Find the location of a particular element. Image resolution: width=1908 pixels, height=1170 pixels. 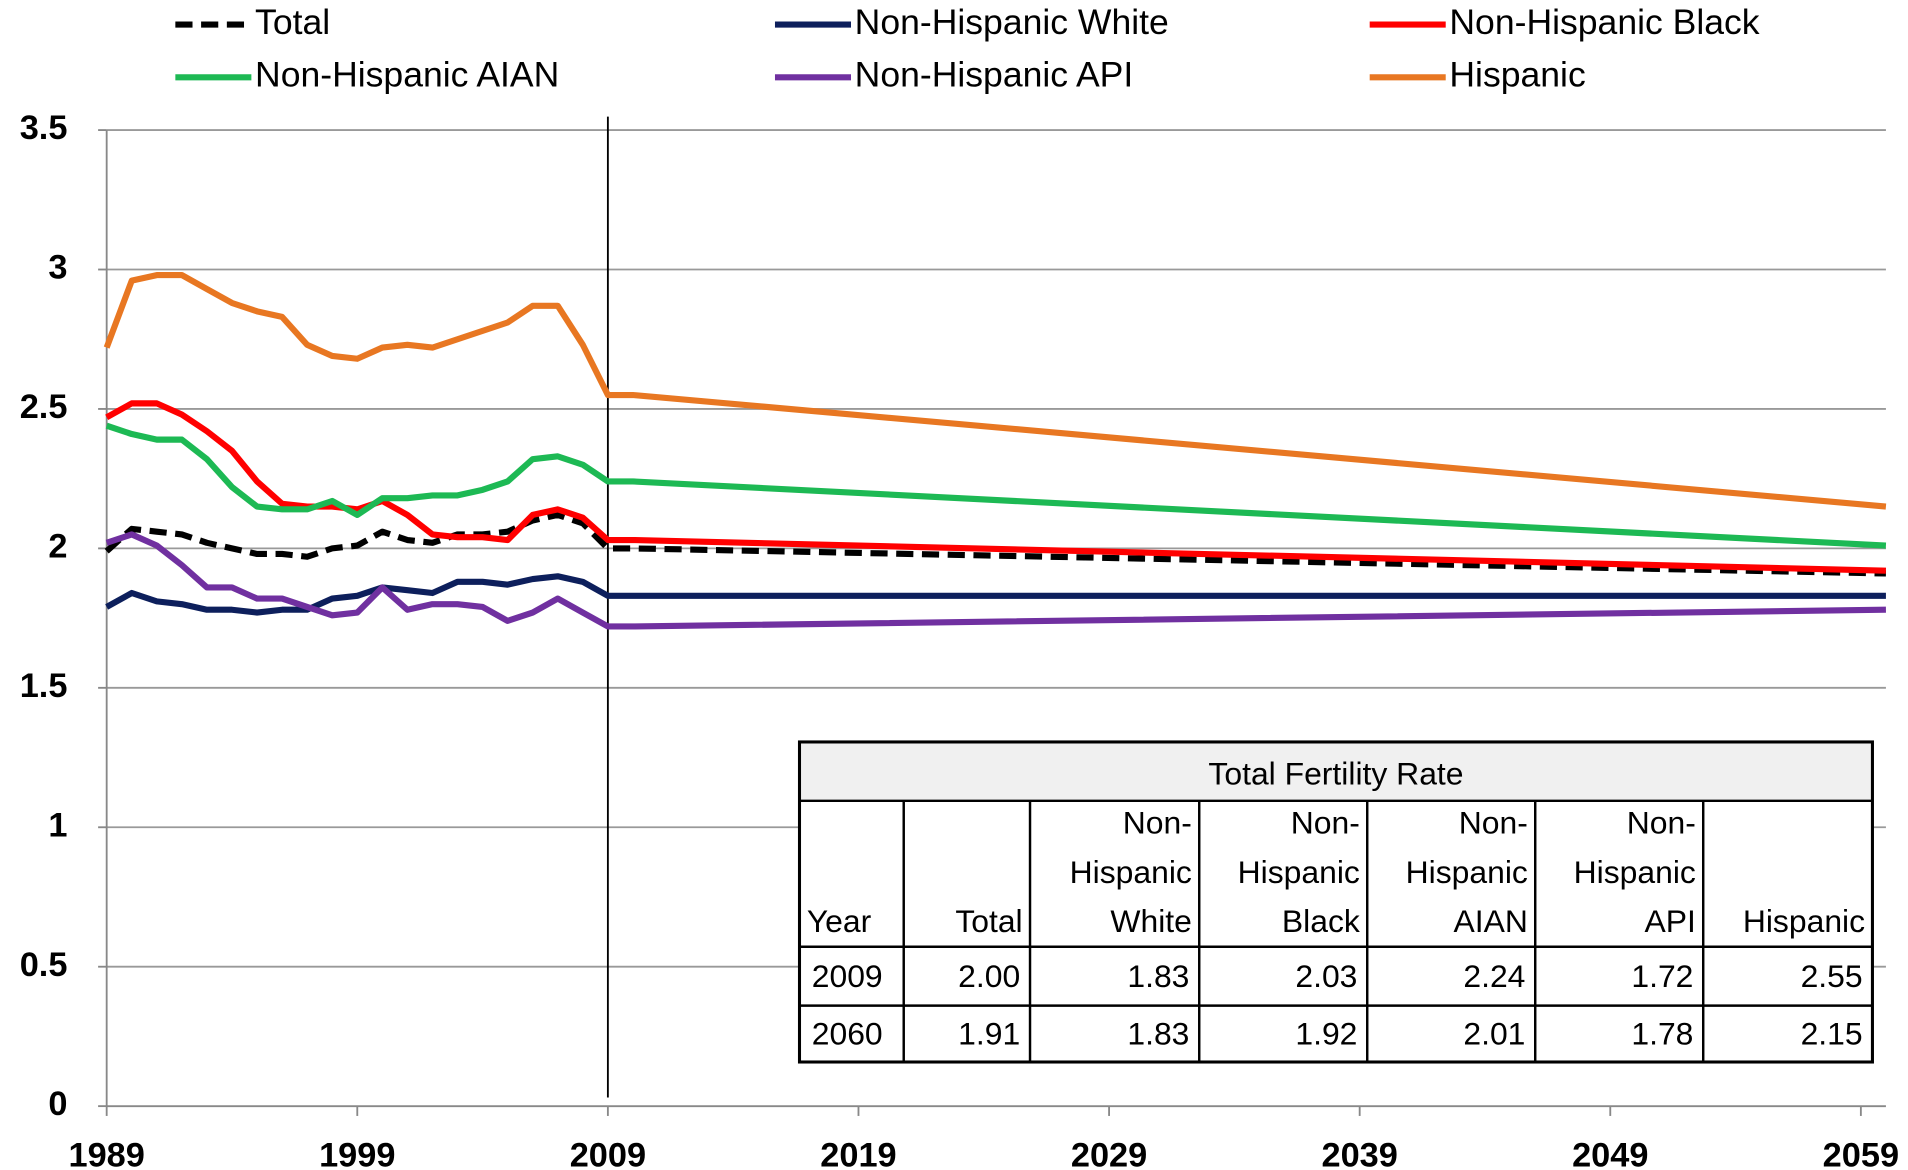

table-header: Total is located at coordinates (988, 921).